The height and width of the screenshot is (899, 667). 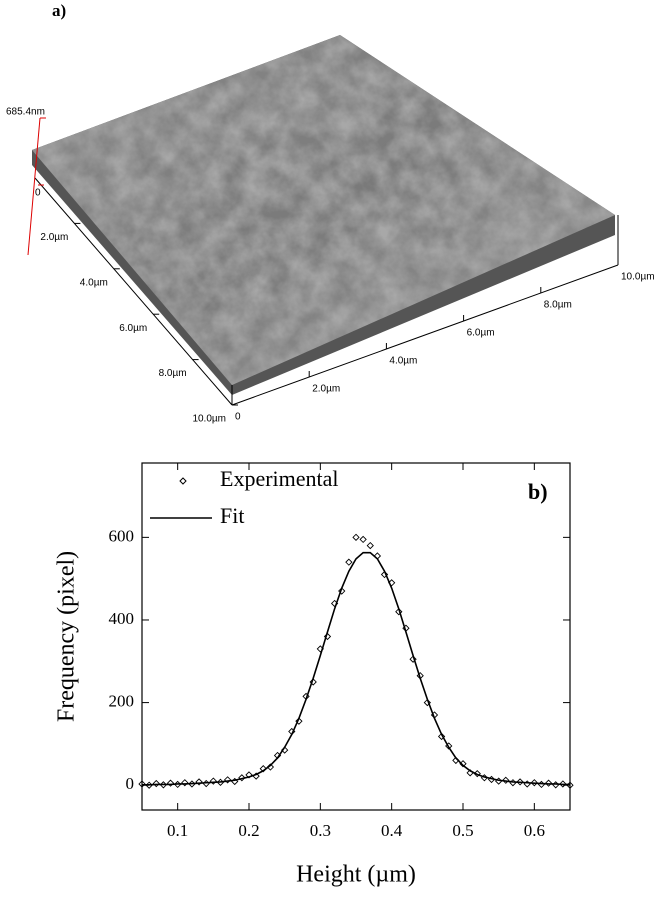 I want to click on x-tick-label: 2.0µm, so click(x=326, y=389).